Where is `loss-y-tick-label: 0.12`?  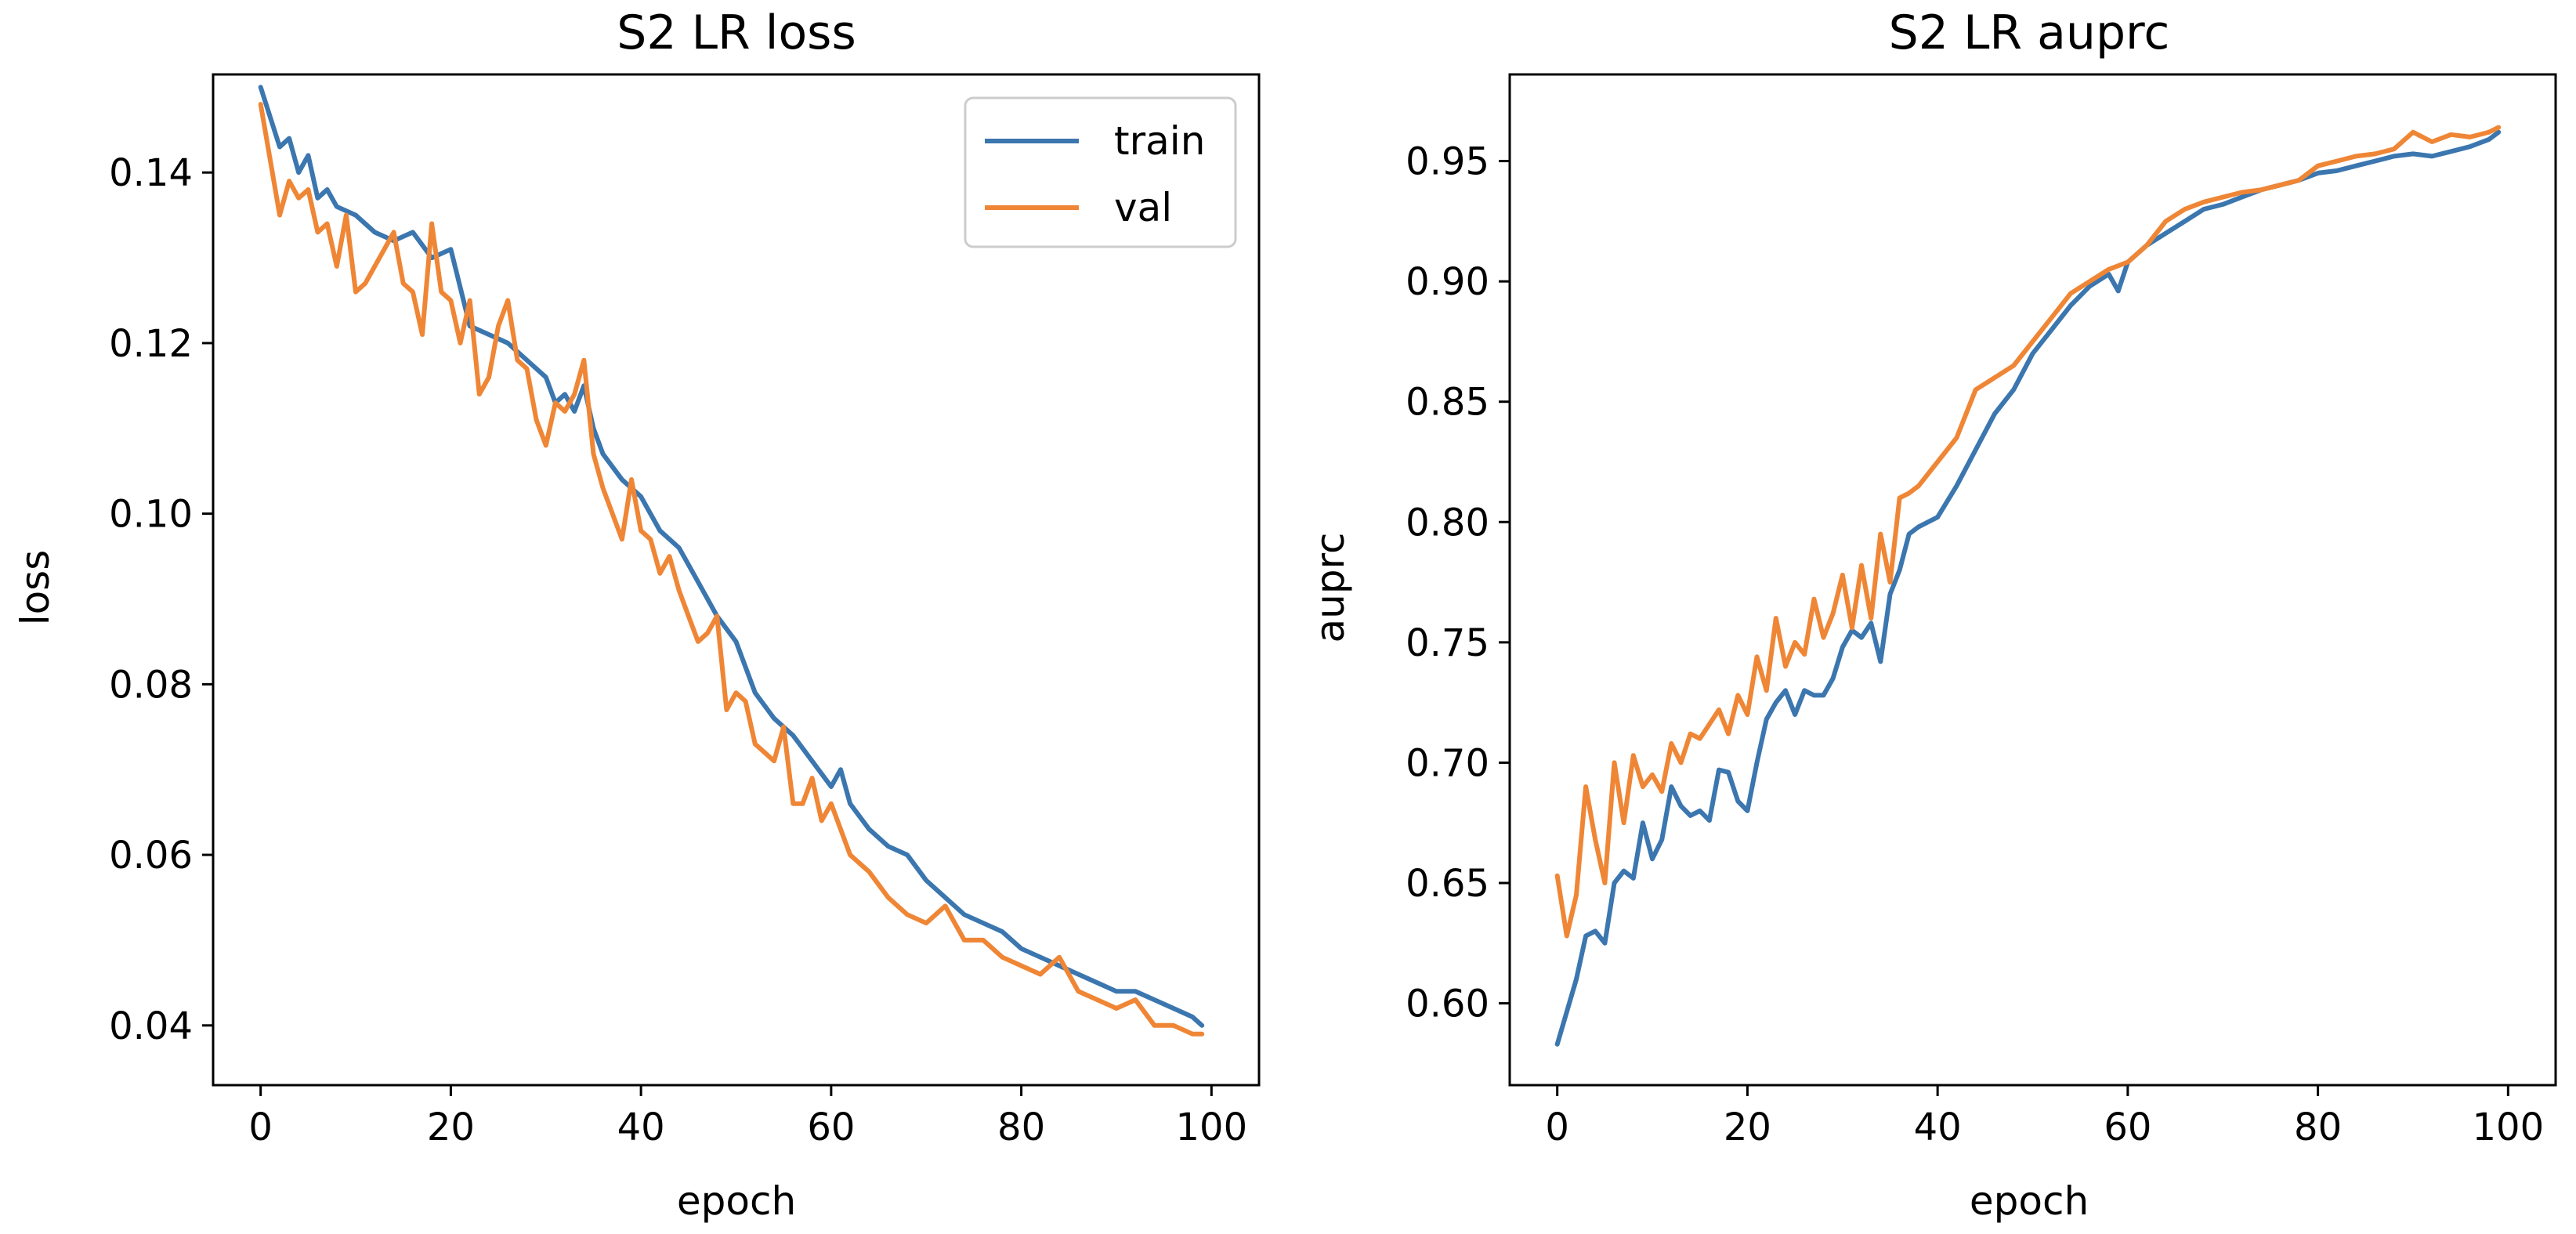 loss-y-tick-label: 0.12 is located at coordinates (151, 344).